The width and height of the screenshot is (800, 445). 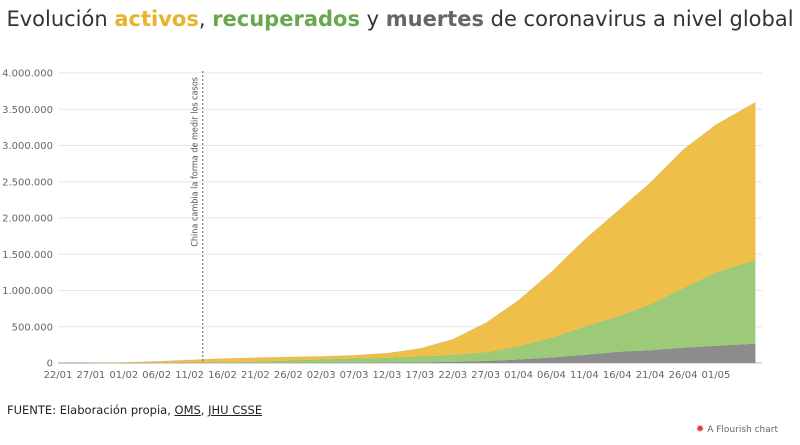 I want to click on source-sep: ,, so click(x=204, y=410).